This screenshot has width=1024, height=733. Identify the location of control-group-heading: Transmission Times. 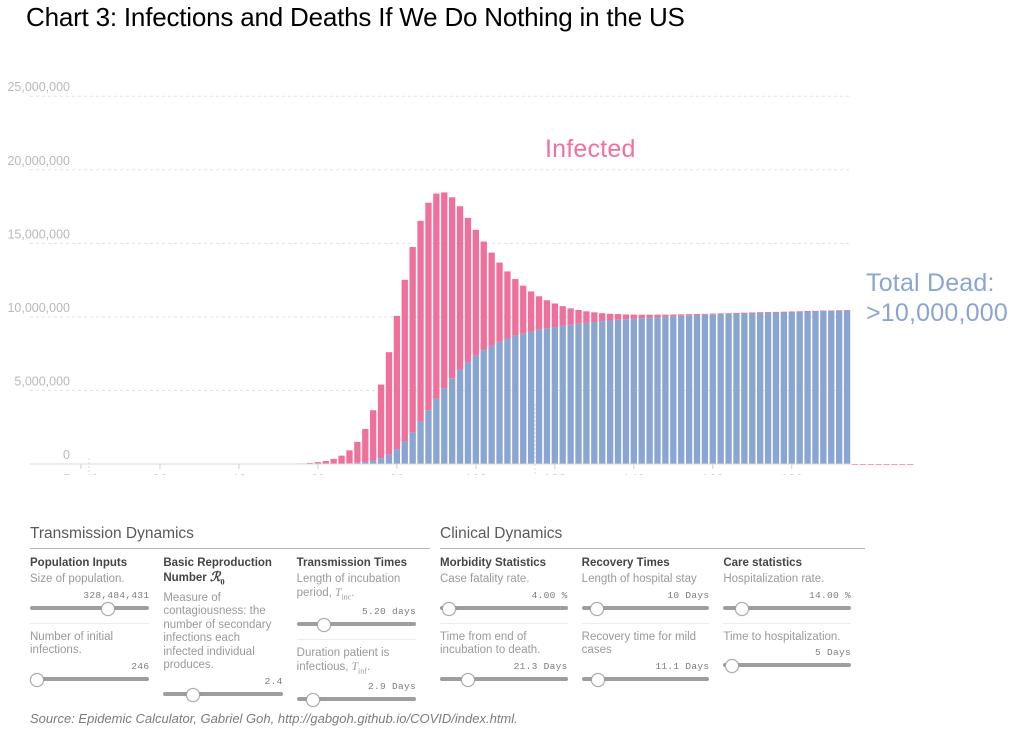
(352, 563).